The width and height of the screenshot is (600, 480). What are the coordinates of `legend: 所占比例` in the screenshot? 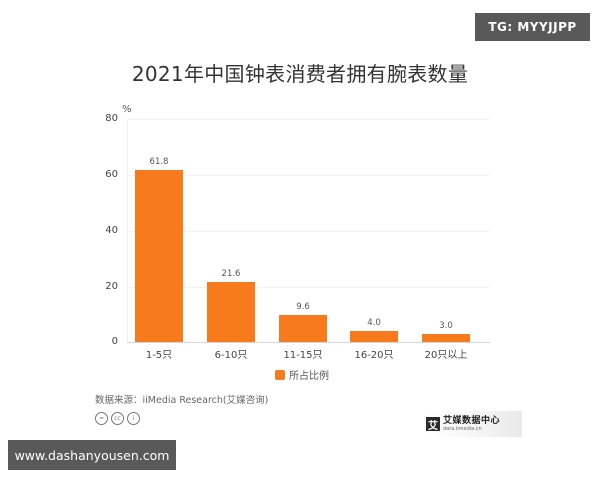 It's located at (302, 374).